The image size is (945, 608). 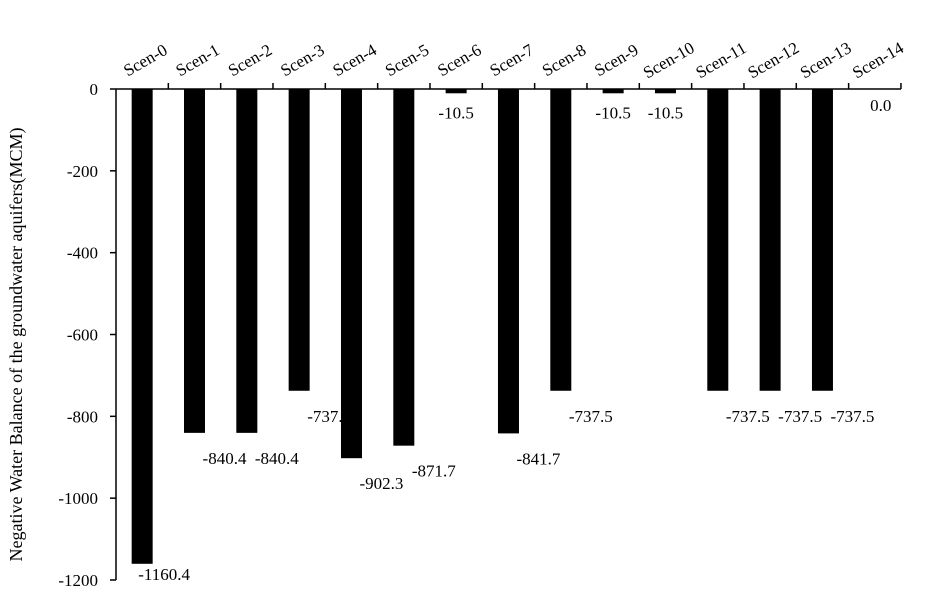 What do you see at coordinates (82, 335) in the screenshot?
I see `y-tick-label: -600` at bounding box center [82, 335].